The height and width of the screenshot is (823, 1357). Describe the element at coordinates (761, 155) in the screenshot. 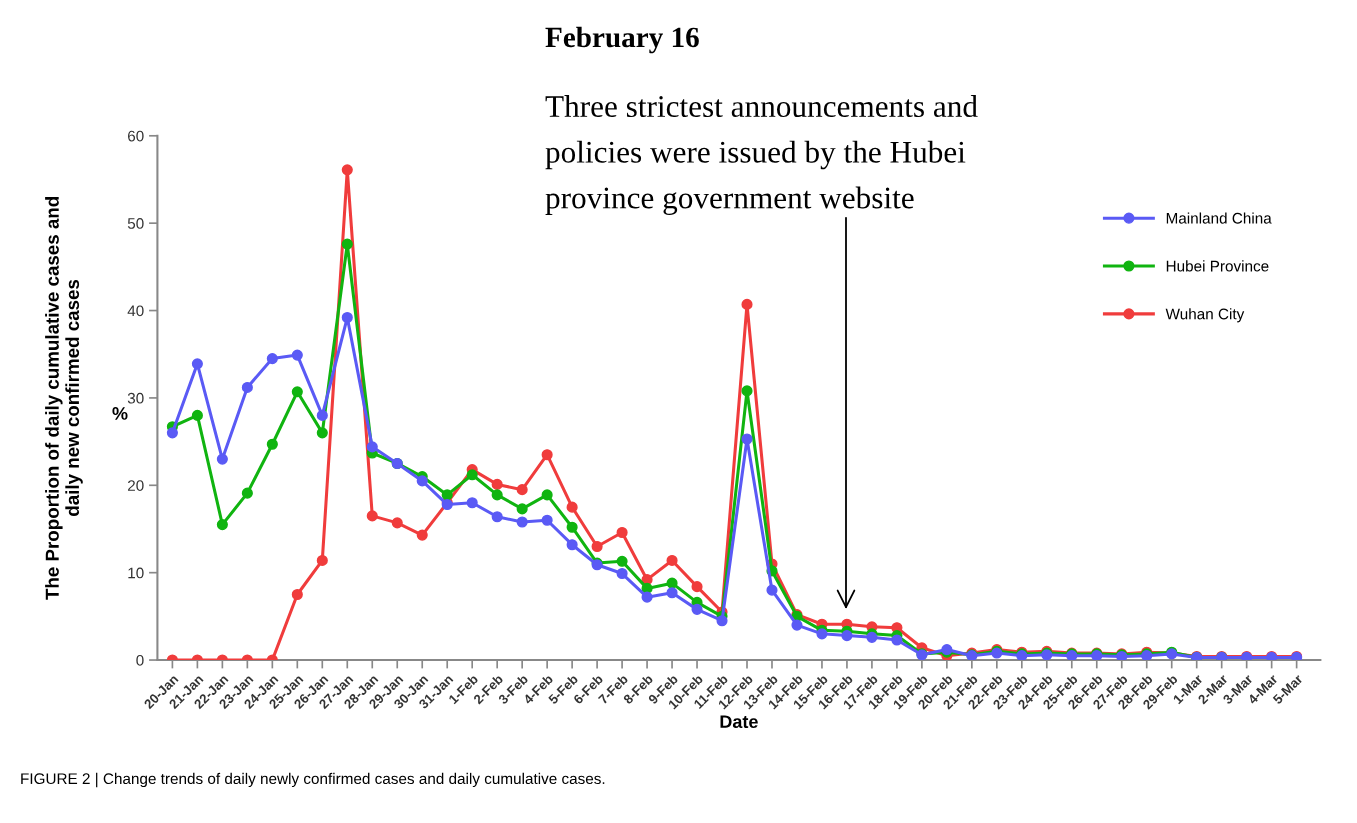

I see `annotation: Three strictest announcements and policies were issued by the Hubei province government website` at that location.